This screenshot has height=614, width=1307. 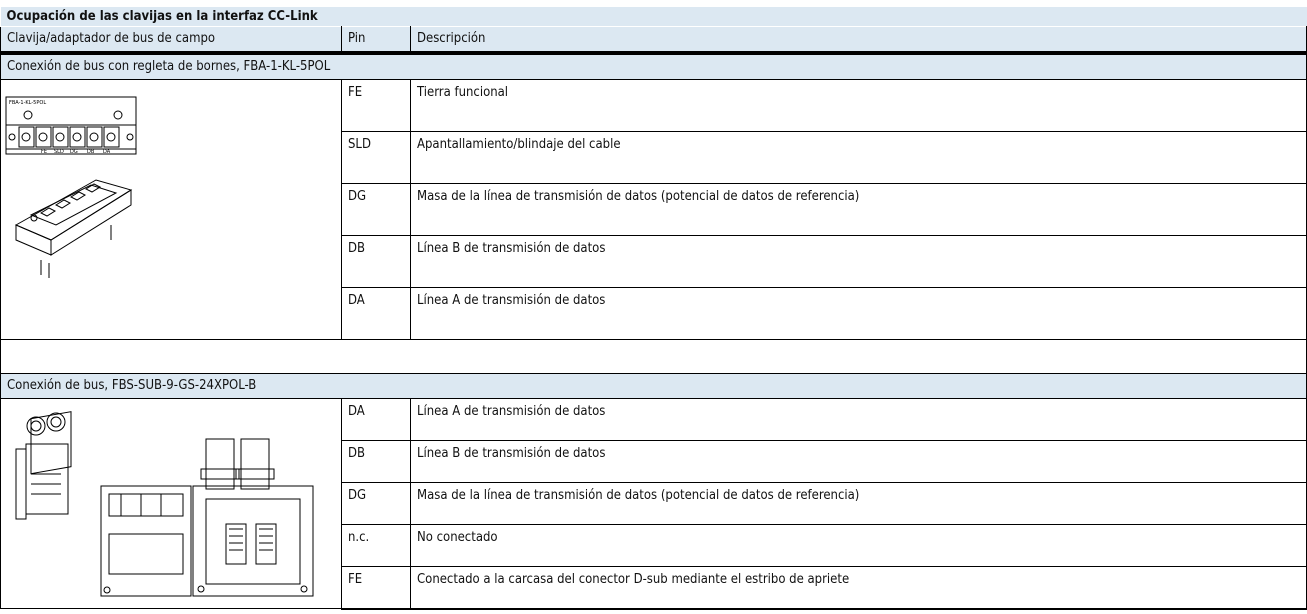 What do you see at coordinates (164, 504) in the screenshot?
I see `dsub-connector-drawing` at bounding box center [164, 504].